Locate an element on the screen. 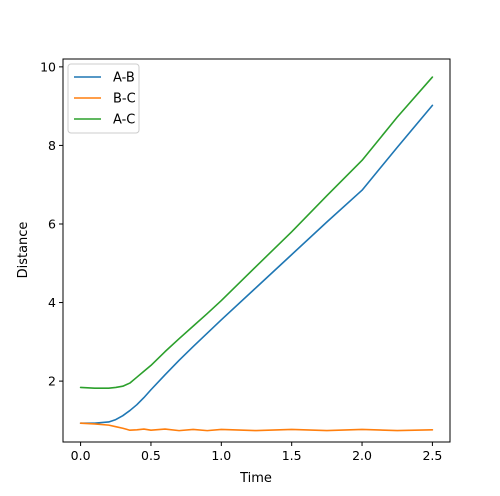 This screenshot has width=500, height=496. y-tick-label: 6 is located at coordinates (52, 223).